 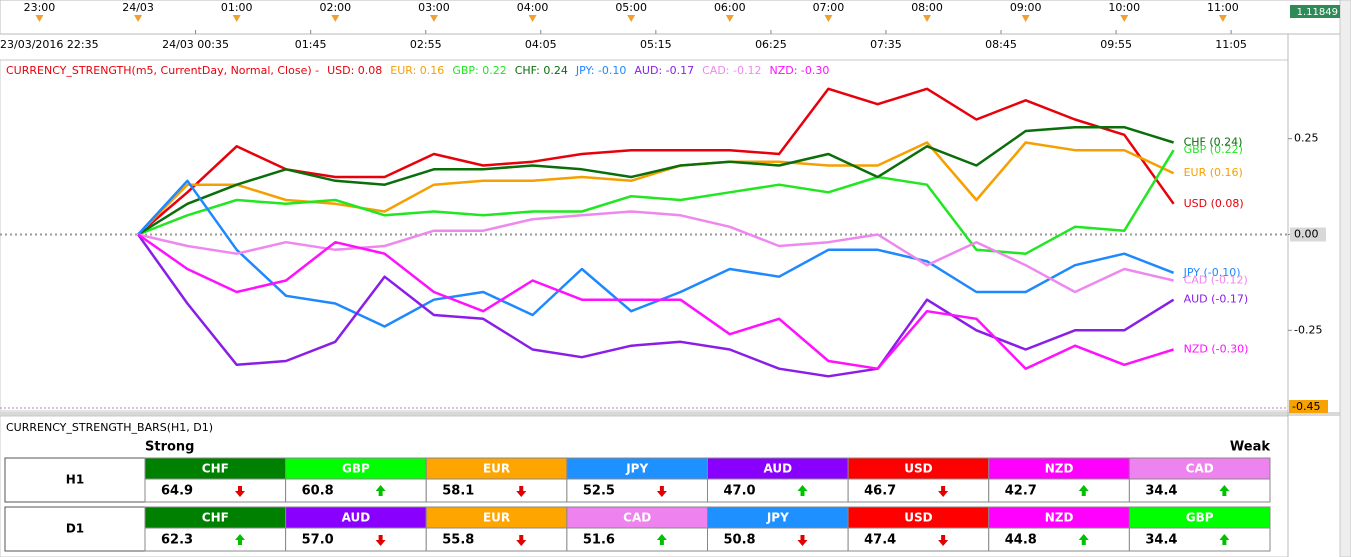 What do you see at coordinates (177, 540) in the screenshot?
I see `strength-value: 62.3` at bounding box center [177, 540].